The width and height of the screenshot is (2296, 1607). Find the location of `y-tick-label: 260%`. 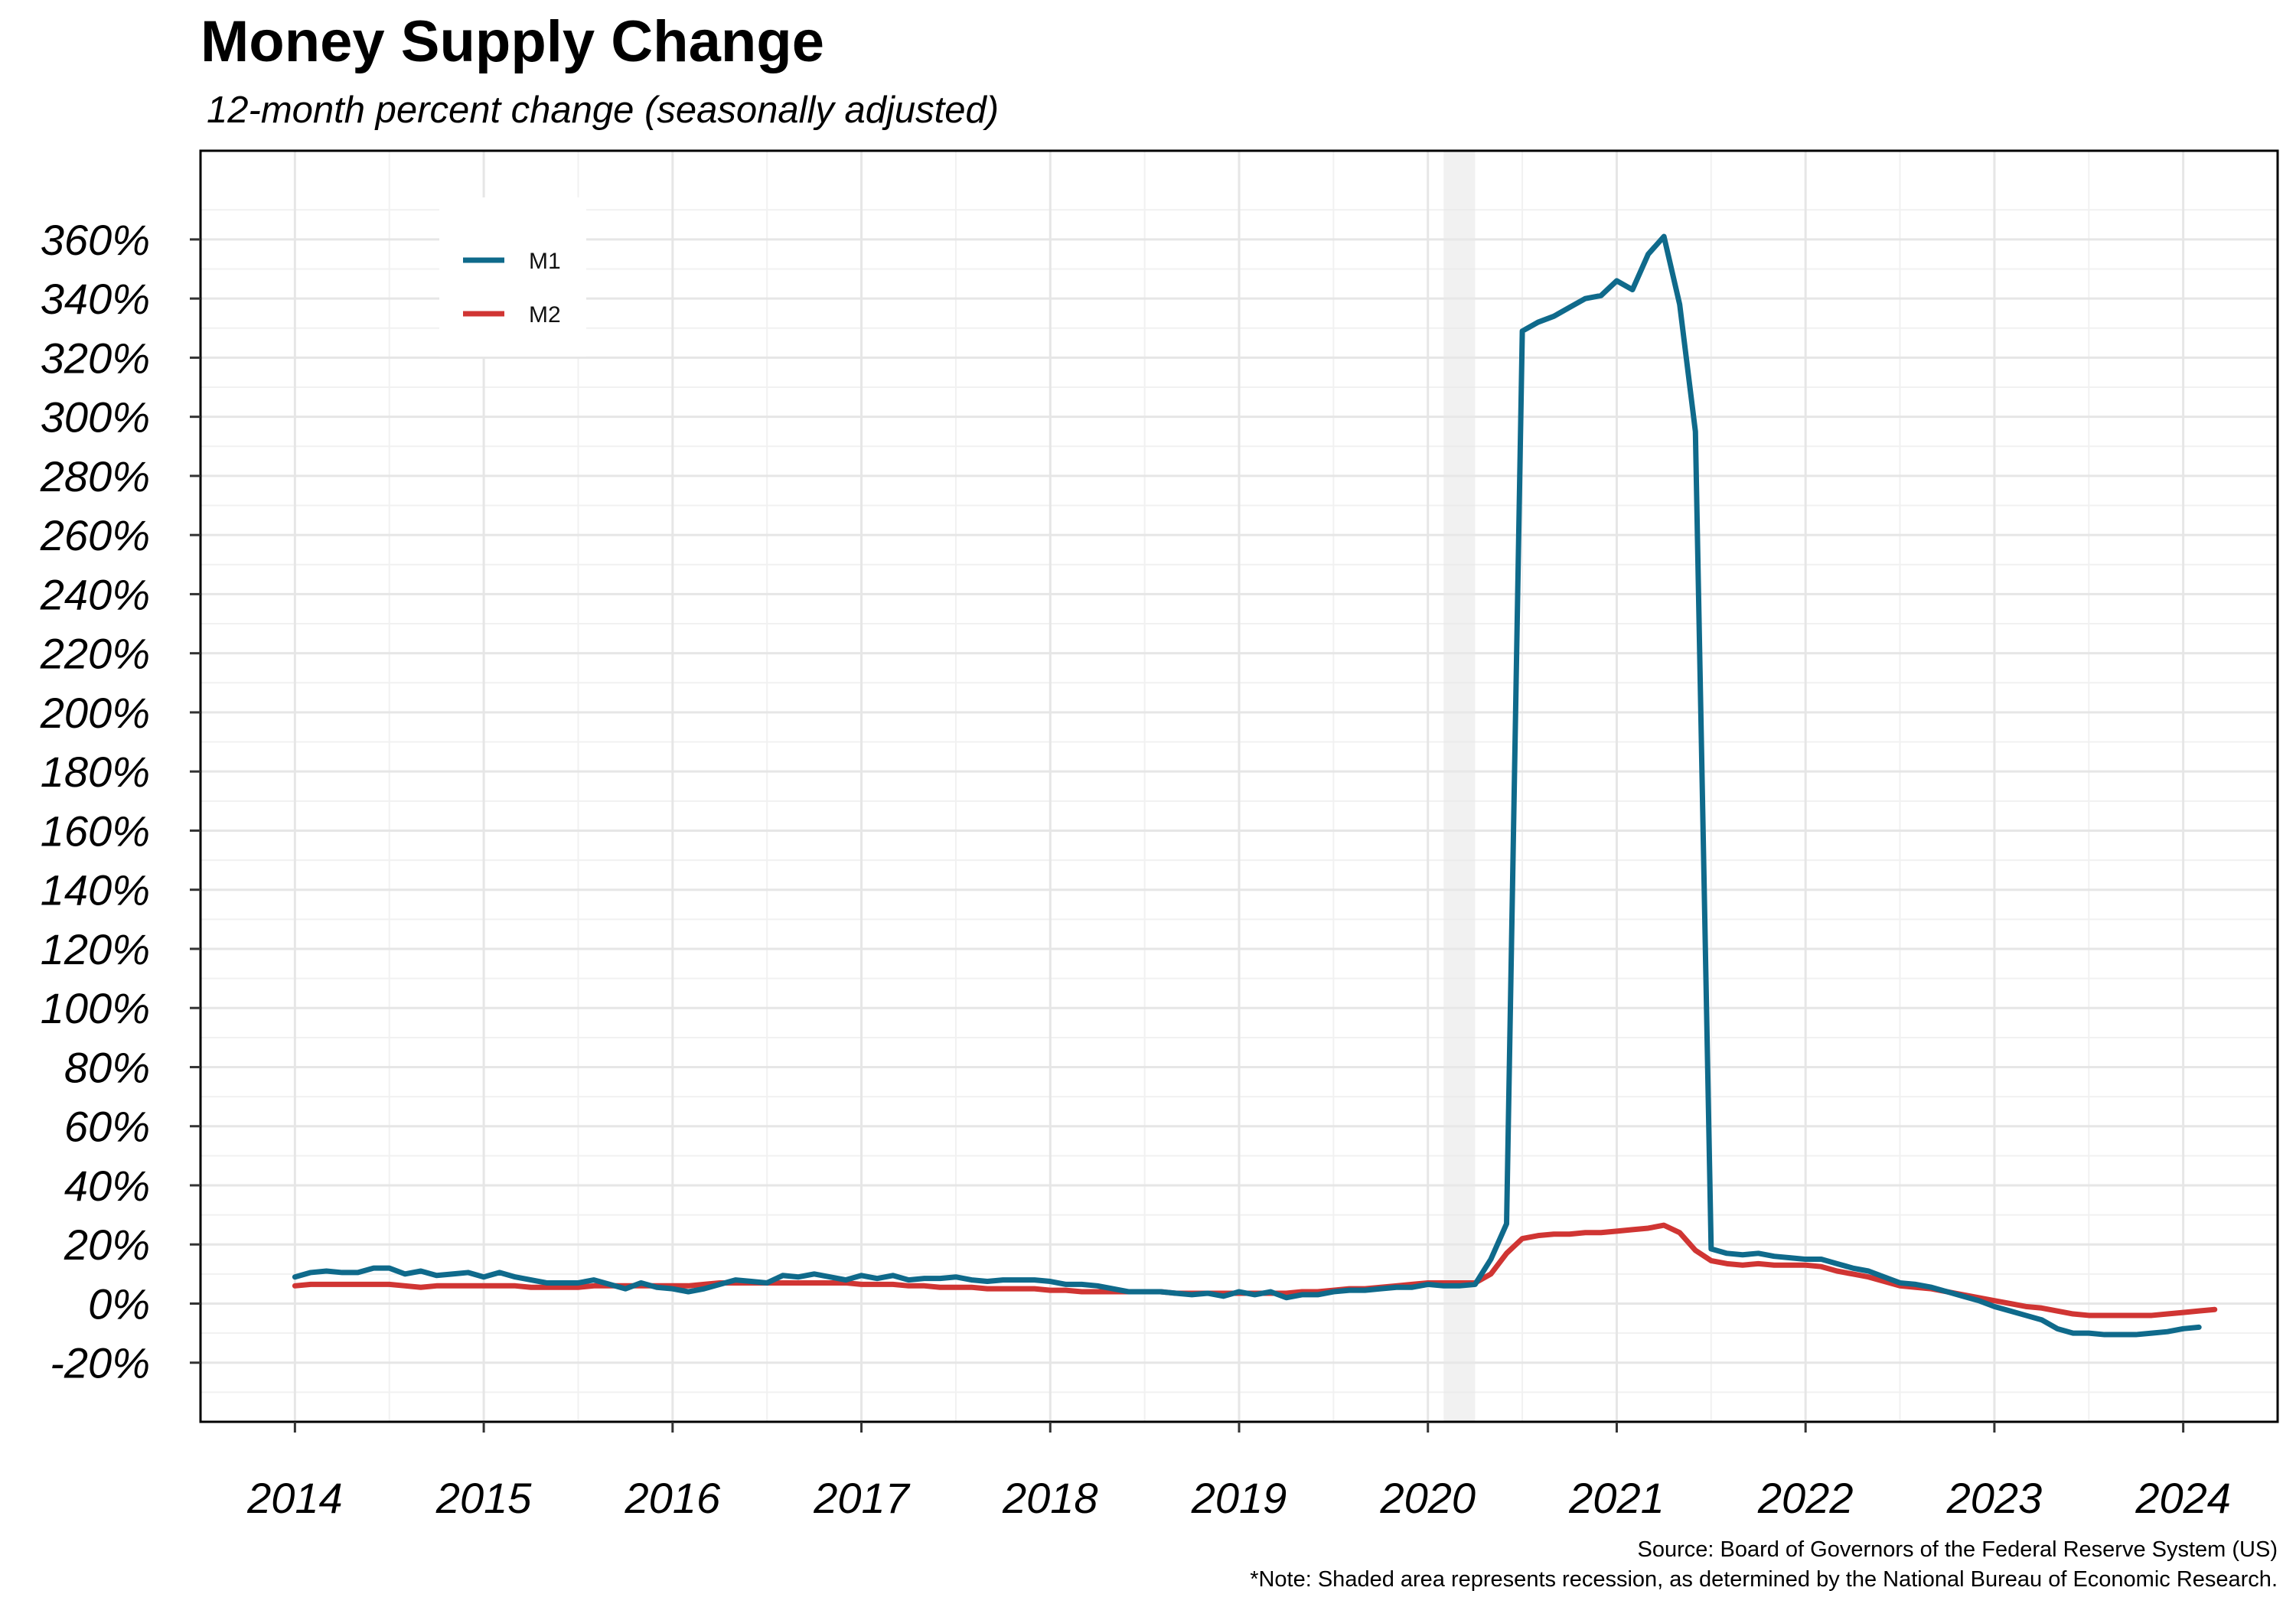

y-tick-label: 260% is located at coordinates (95, 535).